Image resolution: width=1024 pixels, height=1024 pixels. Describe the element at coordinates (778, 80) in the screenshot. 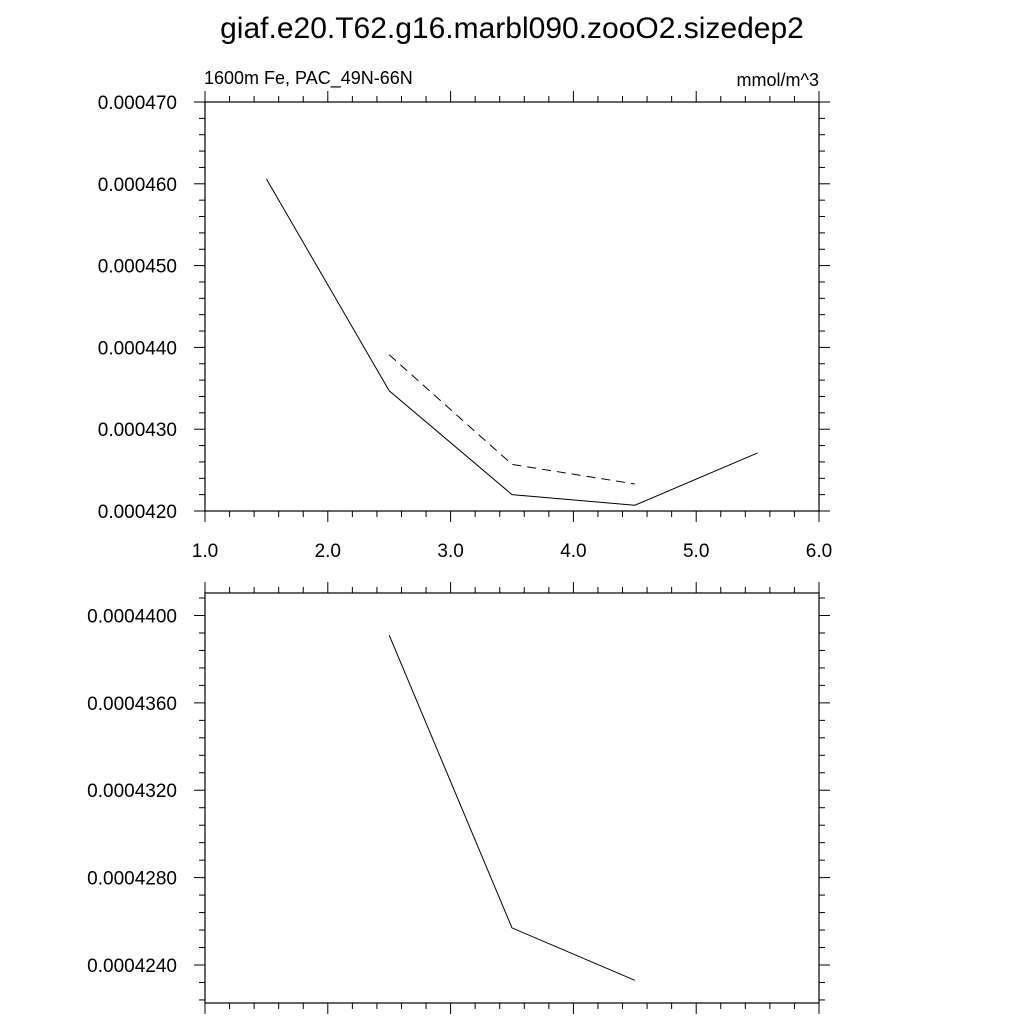

I see `top-panel-units-label: mmol/m^3` at that location.